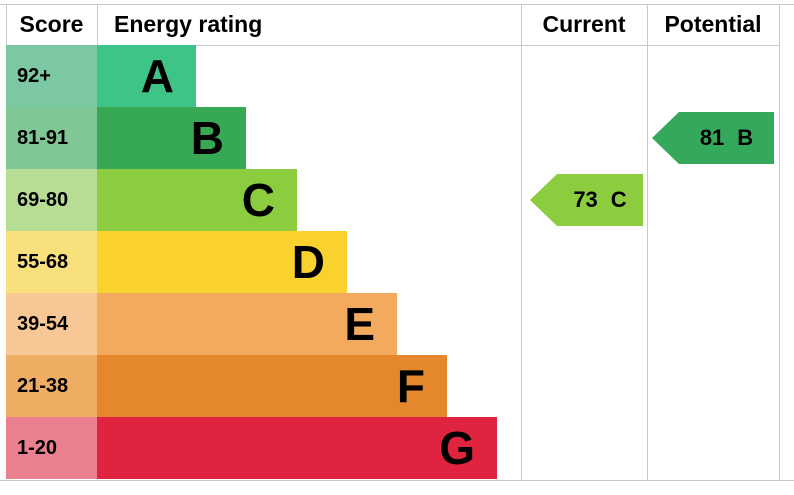 The width and height of the screenshot is (794, 495). Describe the element at coordinates (647, 242) in the screenshot. I see `potential-column-divider` at that location.